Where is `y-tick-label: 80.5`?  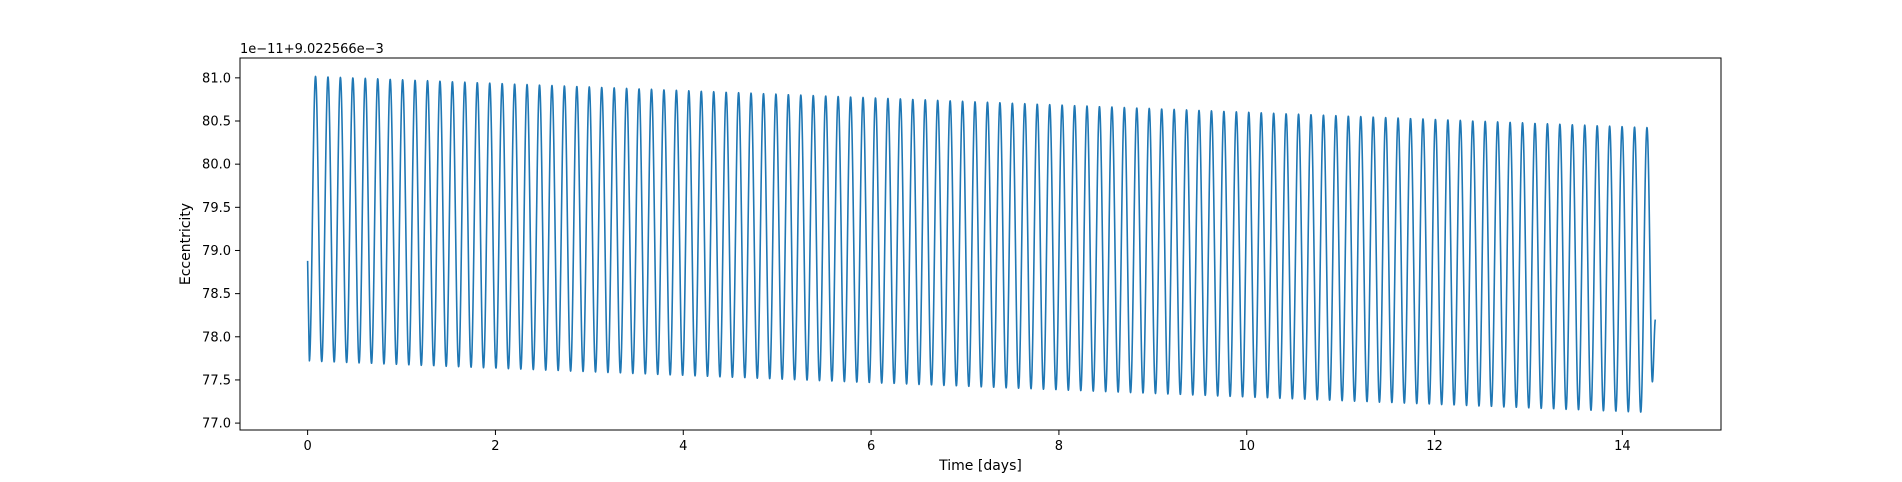
y-tick-label: 80.5 is located at coordinates (216, 122).